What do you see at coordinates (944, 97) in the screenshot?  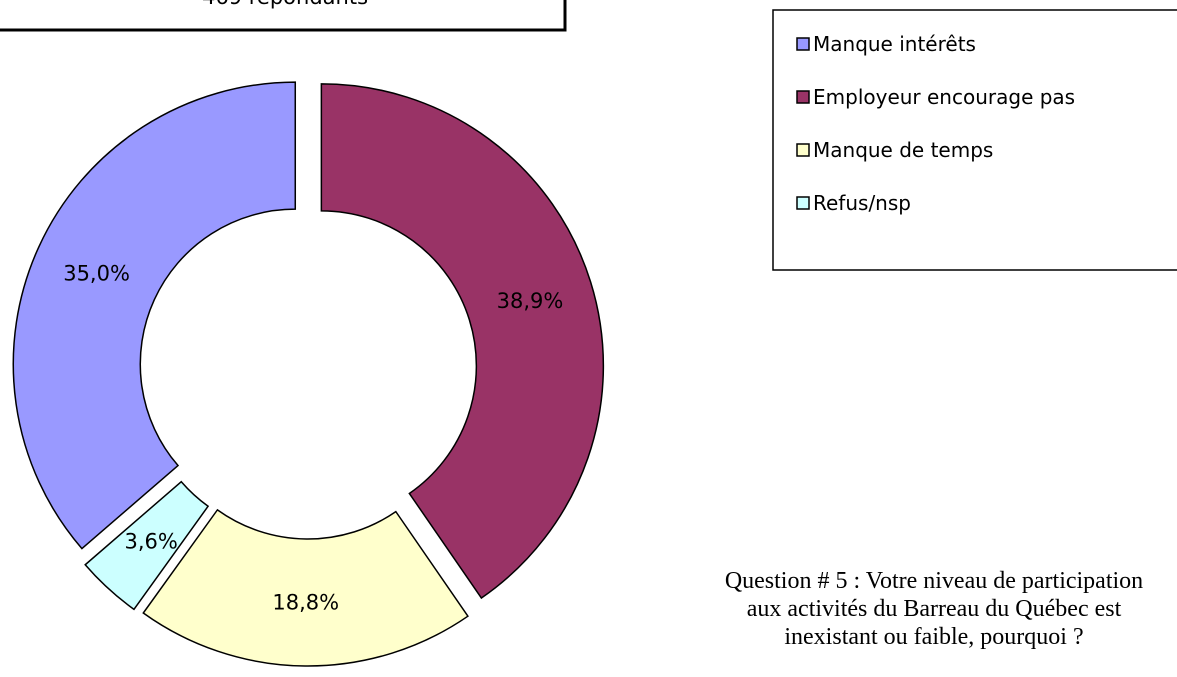 I see `legend-label: Employeur encourage pas` at bounding box center [944, 97].